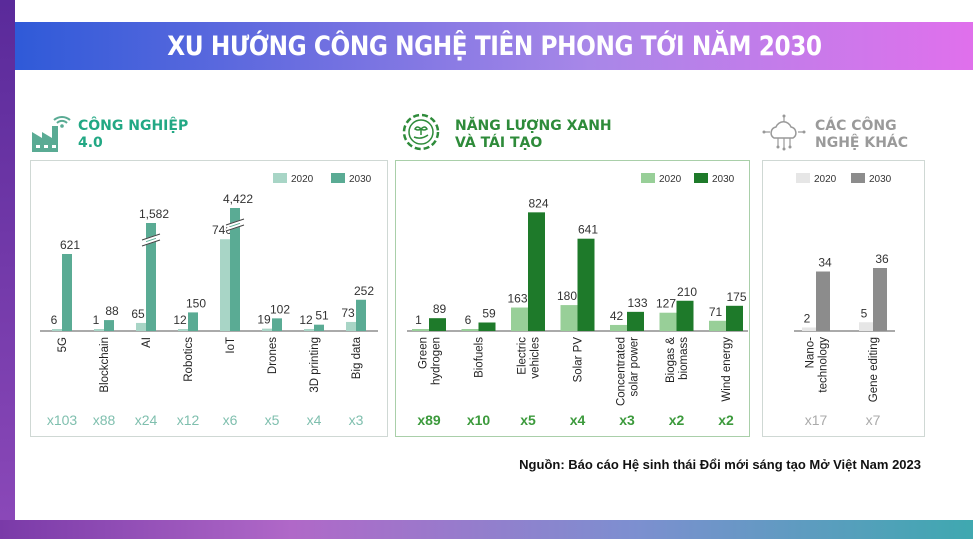 This screenshot has height=539, width=973. I want to click on growth-multiplier: x12, so click(188, 420).